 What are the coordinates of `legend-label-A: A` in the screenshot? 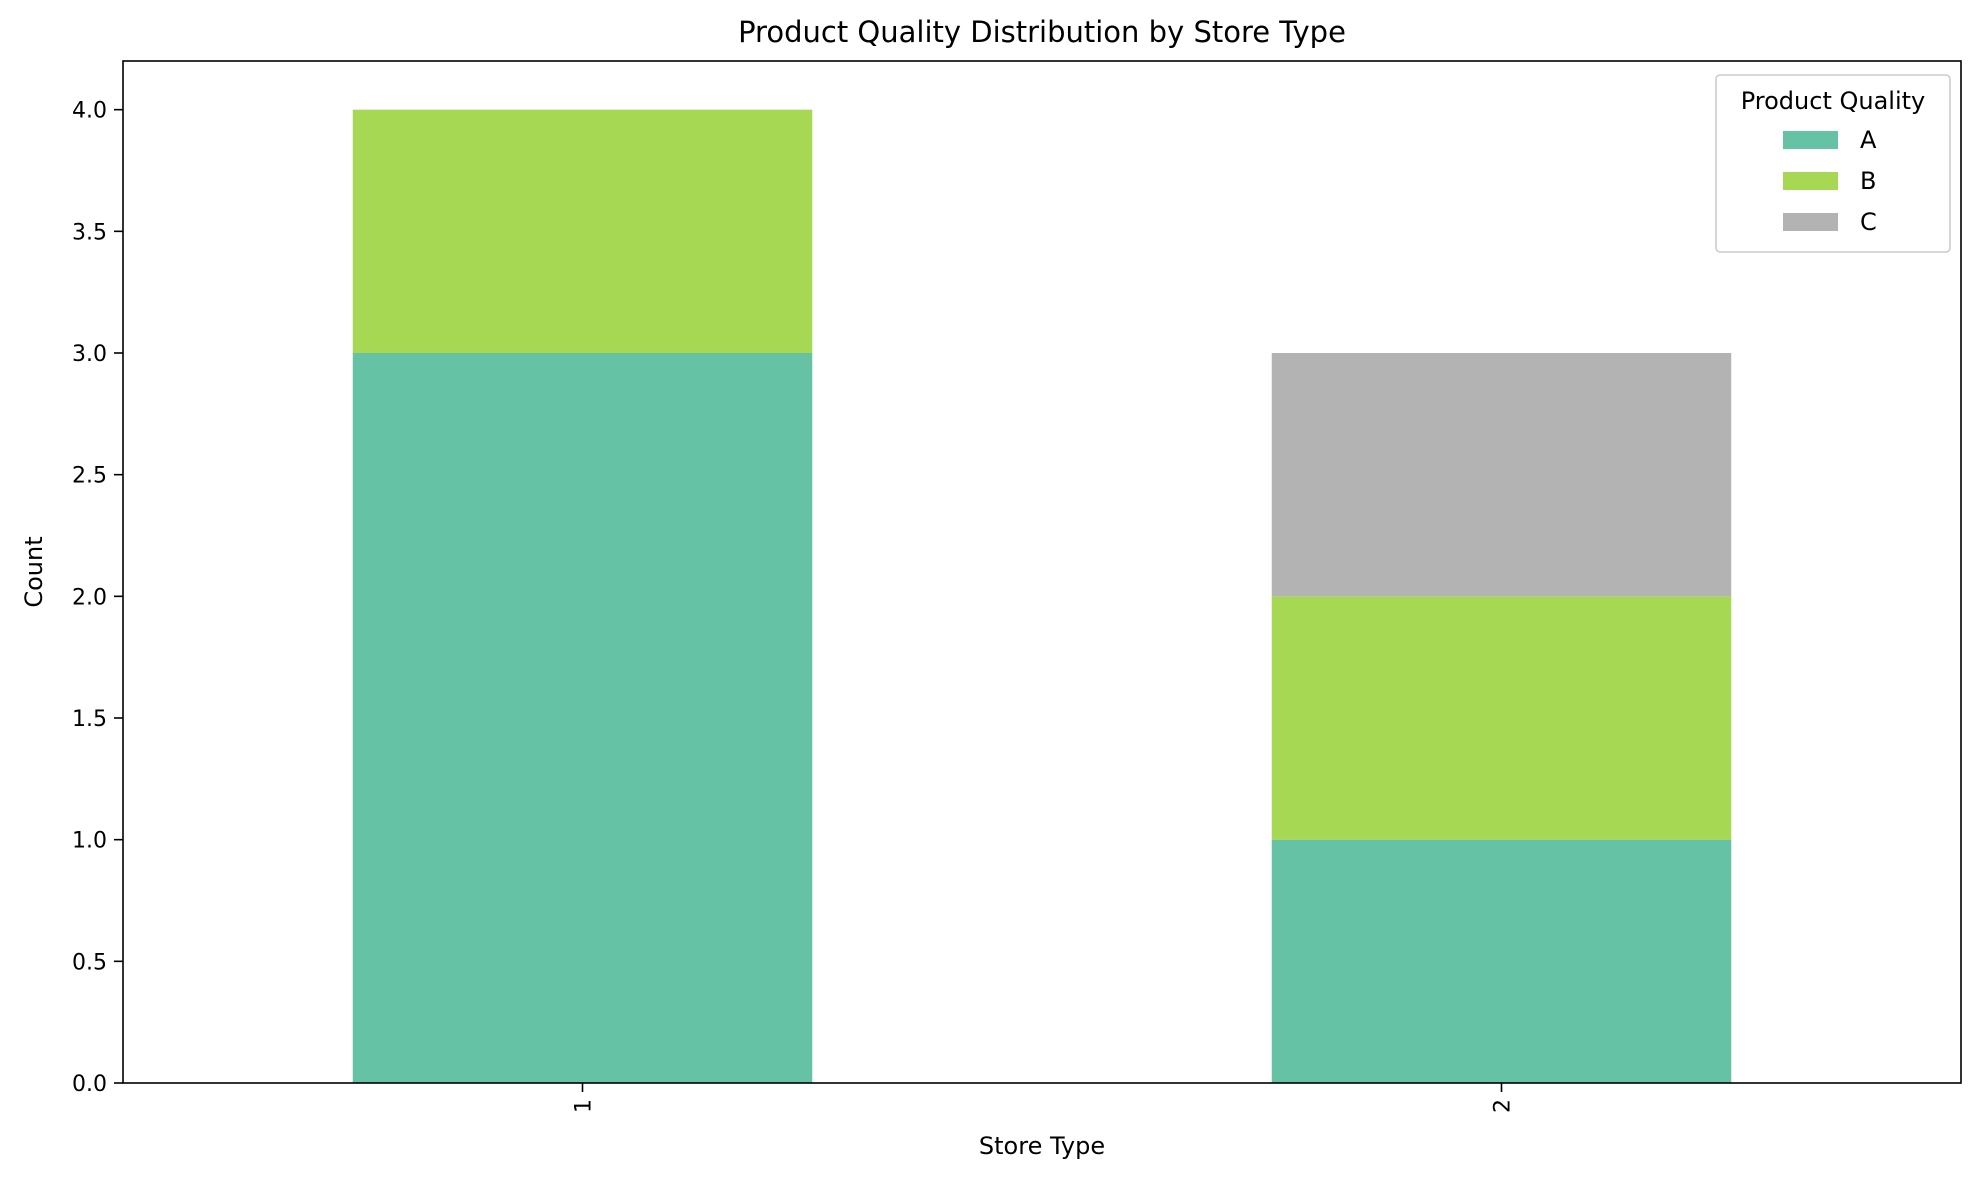 It's located at (1868, 140).